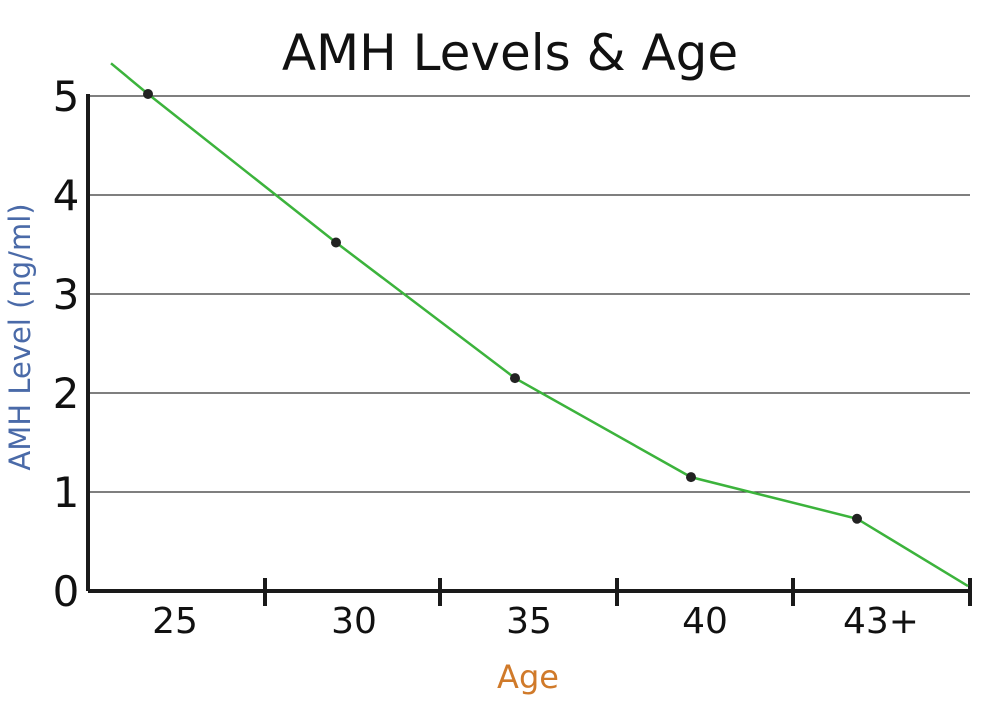 Image resolution: width=998 pixels, height=702 pixels. Describe the element at coordinates (66, 195) in the screenshot. I see `y-tick-label-4: 4` at that location.